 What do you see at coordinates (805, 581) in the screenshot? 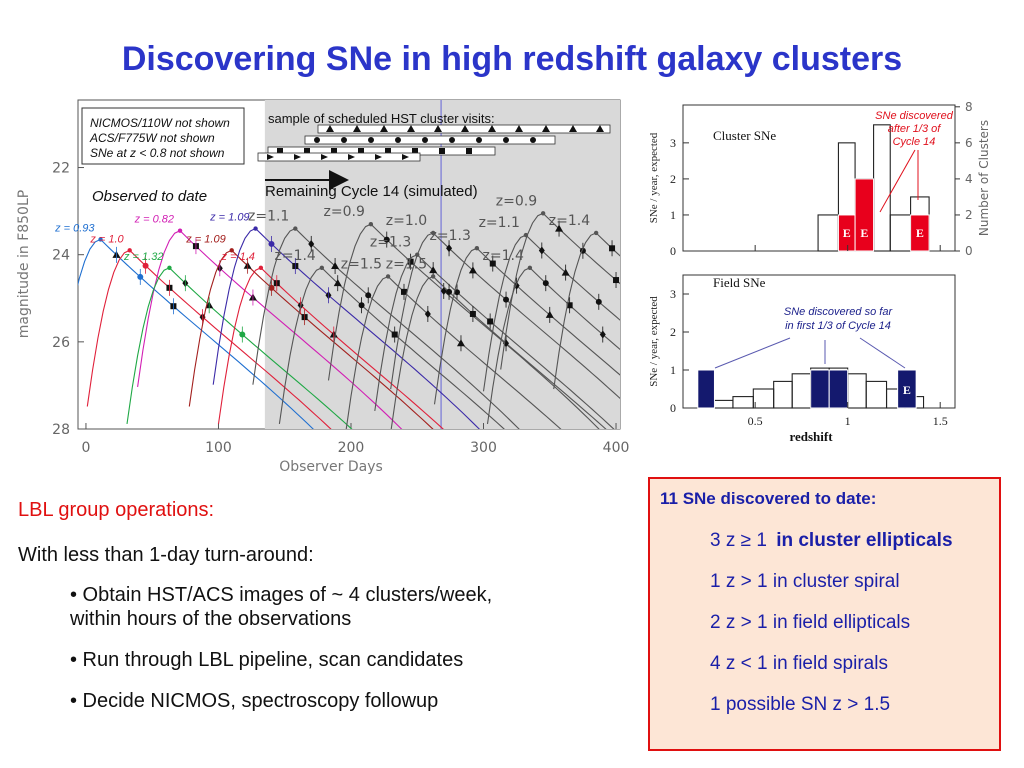
I see `summary-item-text: 1 z > 1 in cluster spiral` at bounding box center [805, 581].